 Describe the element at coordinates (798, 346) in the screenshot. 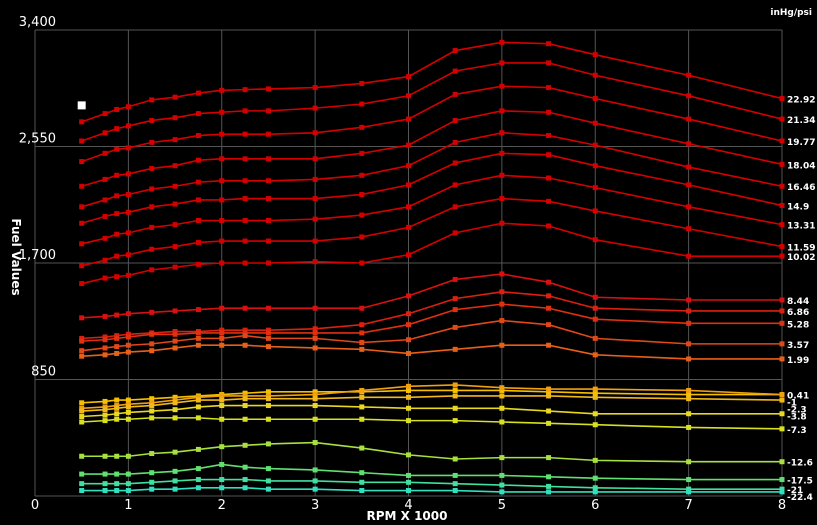

I see `series-label-3.57: 3.57` at that location.